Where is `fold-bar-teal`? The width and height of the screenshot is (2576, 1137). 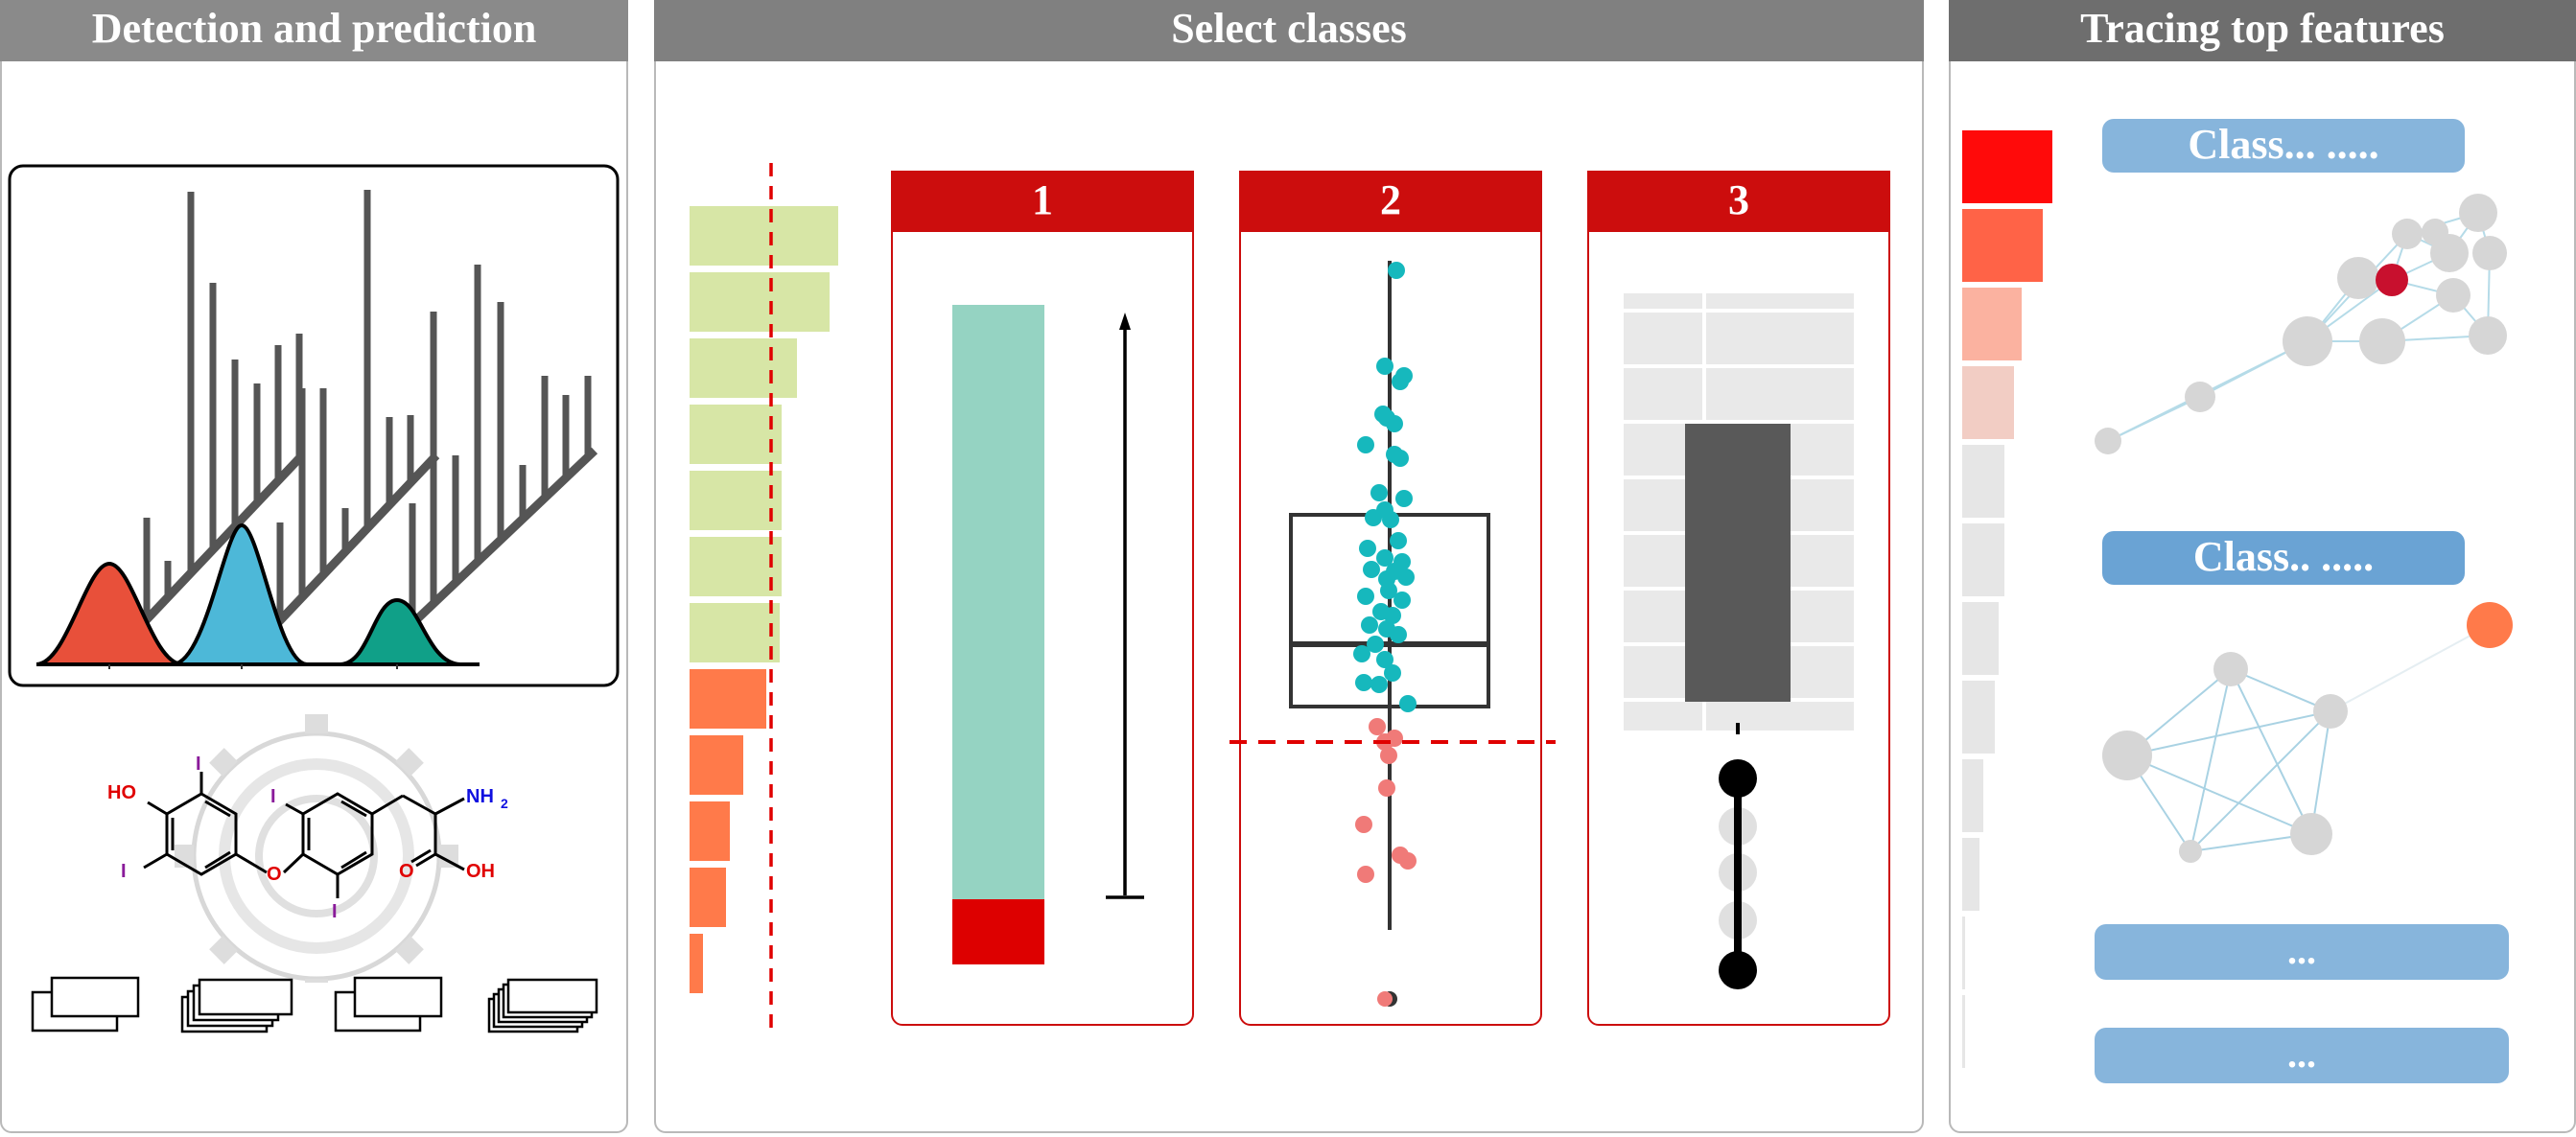 fold-bar-teal is located at coordinates (998, 602).